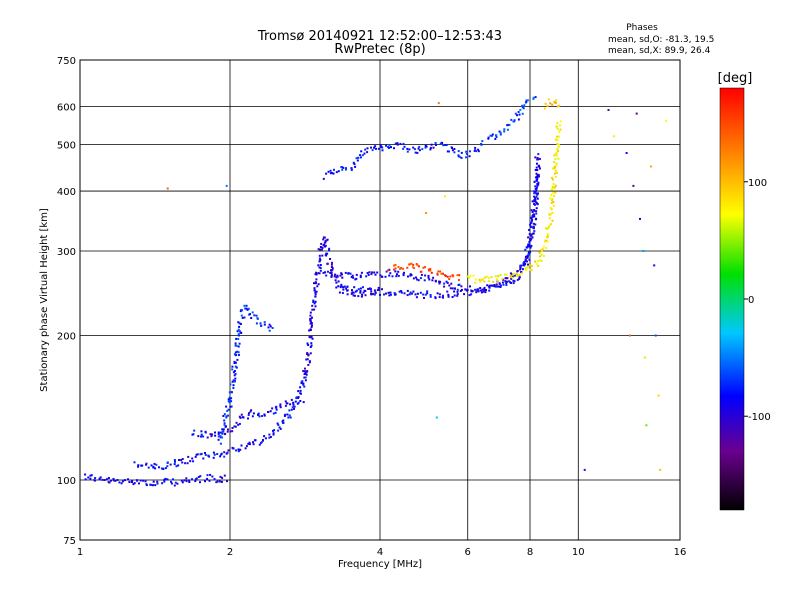 This screenshot has width=800, height=600. Describe the element at coordinates (66, 481) in the screenshot. I see `y-tick-label: 100` at that location.